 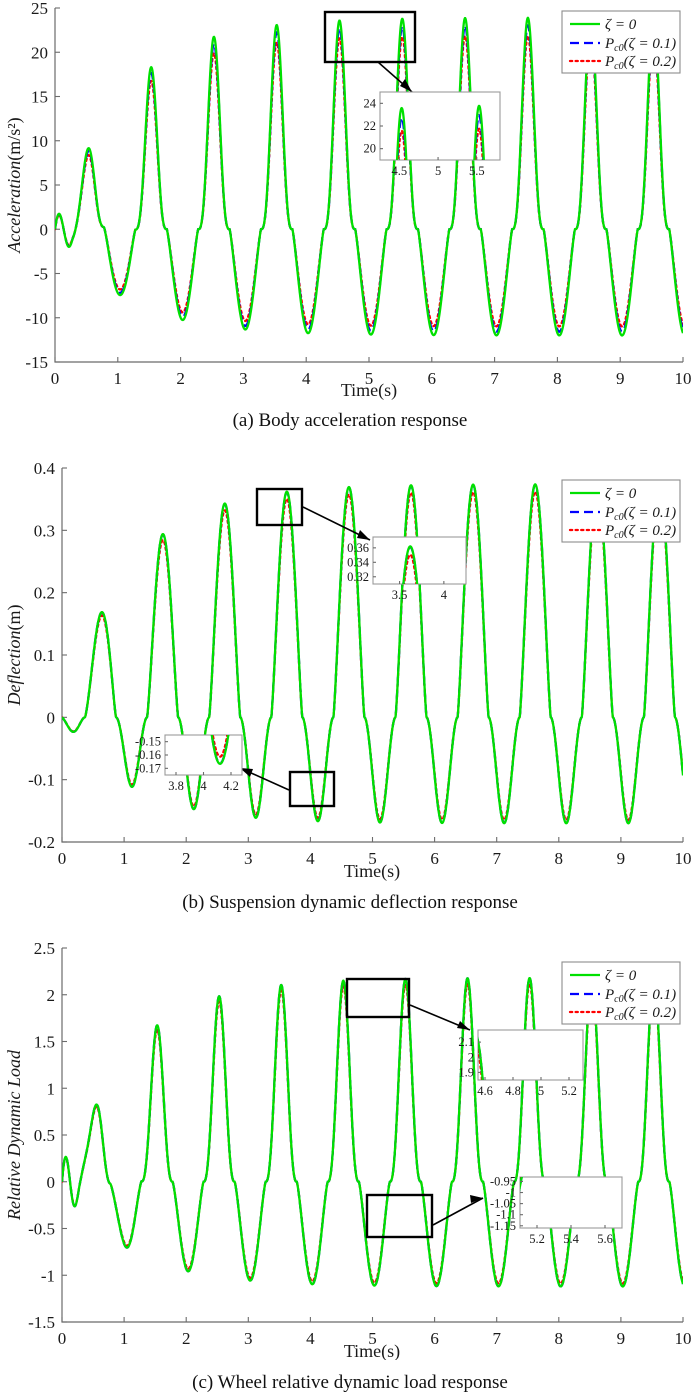 I want to click on inset-ticks-c-lower: 5.2 5.4 5.6 -1.15-1.1-1.05-1-0.95, so click(x=551, y=1210).